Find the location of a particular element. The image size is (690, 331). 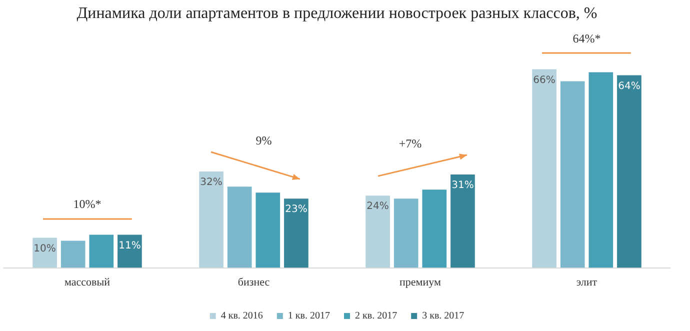

text: 64%* is located at coordinates (586, 38).